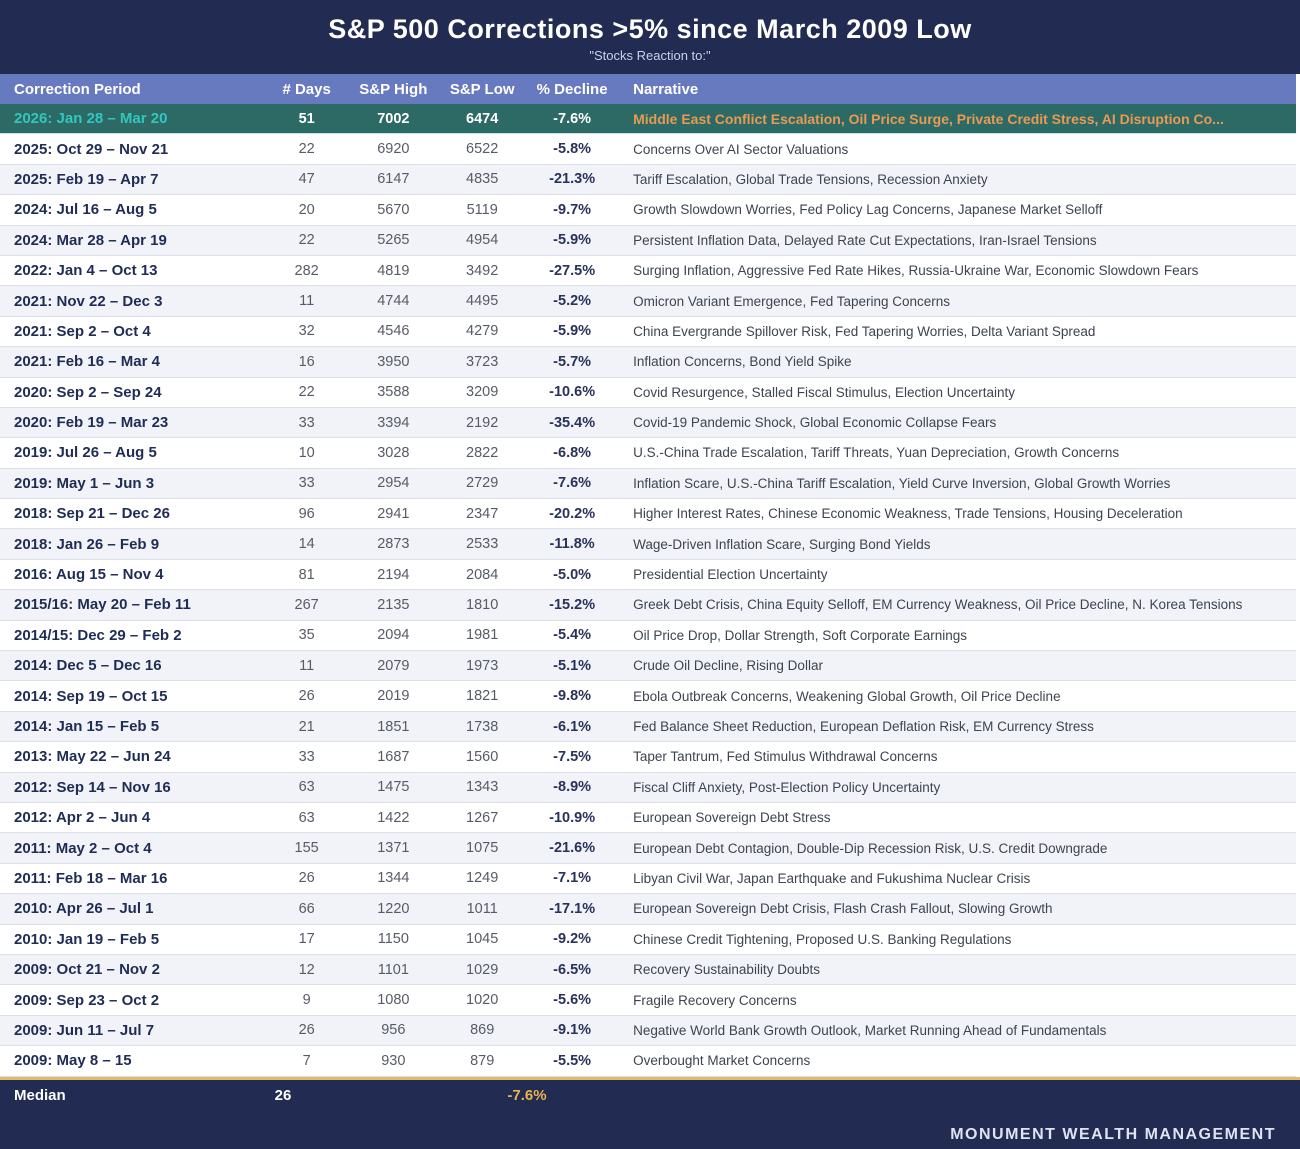 The height and width of the screenshot is (1149, 1300). Describe the element at coordinates (393, 605) in the screenshot. I see `sp-high-cell: 2135` at that location.